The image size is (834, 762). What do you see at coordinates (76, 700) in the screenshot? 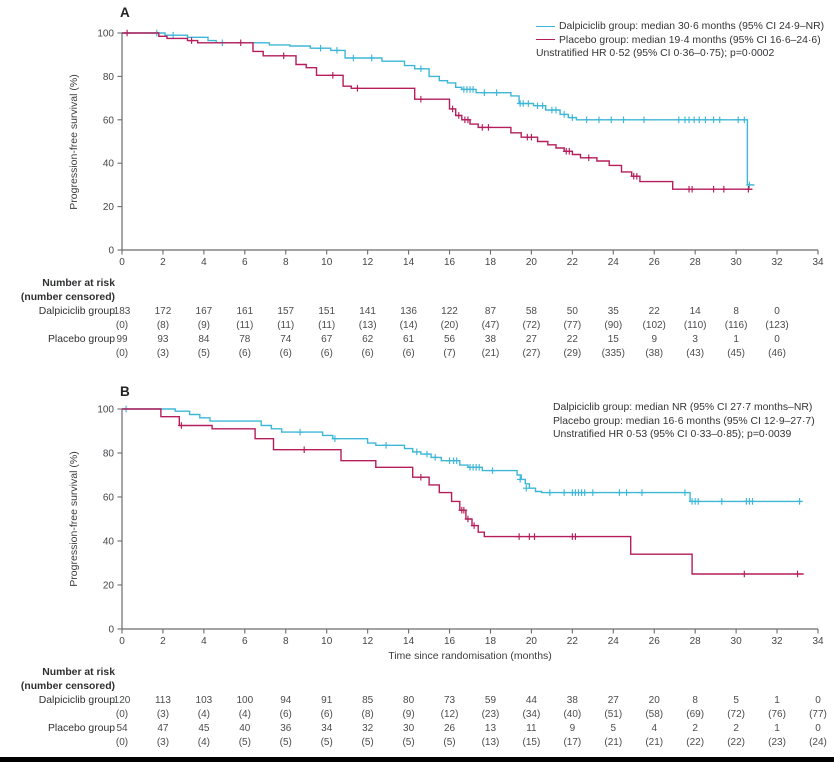
I see `risk-row-label: Dalpiciclib group` at bounding box center [76, 700].